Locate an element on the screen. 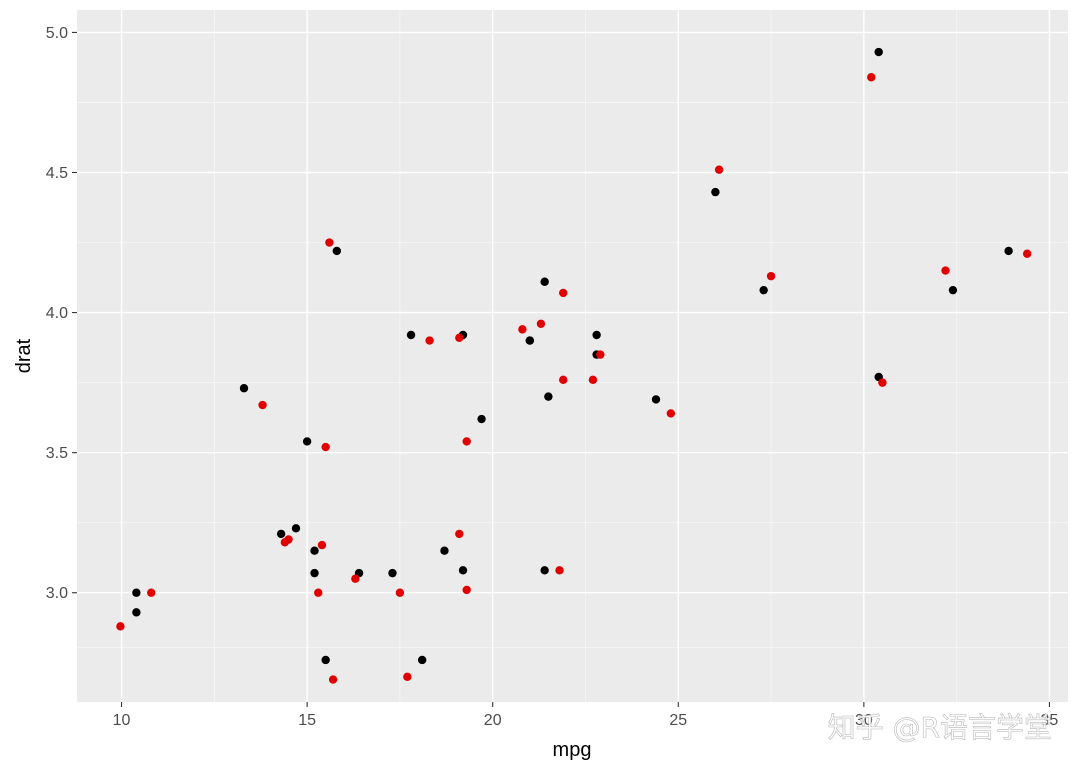 This screenshot has height=771, width=1080. y-tick-label: 5.0 is located at coordinates (57, 33).